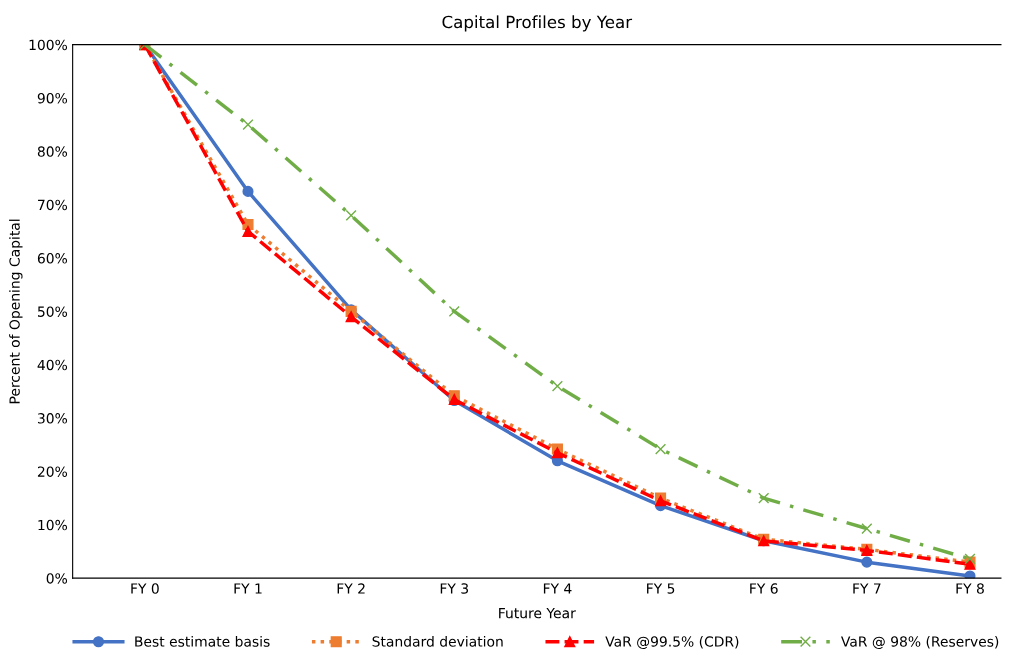 This screenshot has height=657, width=1009. What do you see at coordinates (57, 578) in the screenshot?
I see `y-tick-label: 0%` at bounding box center [57, 578].